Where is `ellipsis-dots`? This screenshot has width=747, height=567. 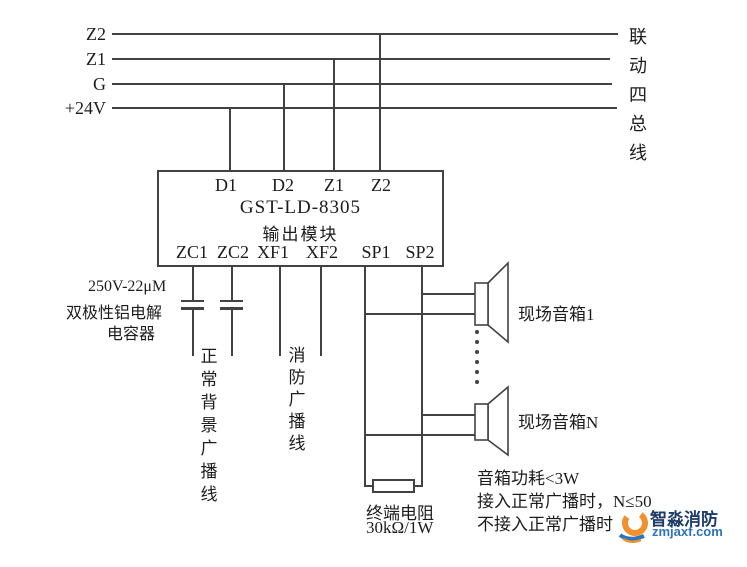
ellipsis-dots is located at coordinates (477, 357).